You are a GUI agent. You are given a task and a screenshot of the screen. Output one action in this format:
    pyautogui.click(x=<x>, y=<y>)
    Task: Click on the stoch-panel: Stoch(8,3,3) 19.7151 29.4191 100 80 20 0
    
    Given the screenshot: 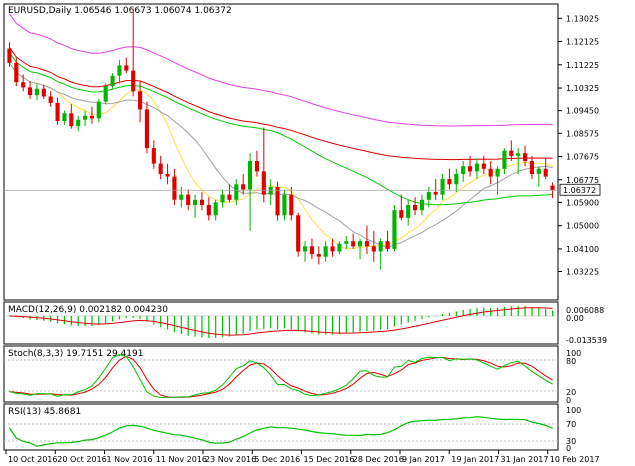 What is the action you would take?
    pyautogui.click(x=292, y=375)
    